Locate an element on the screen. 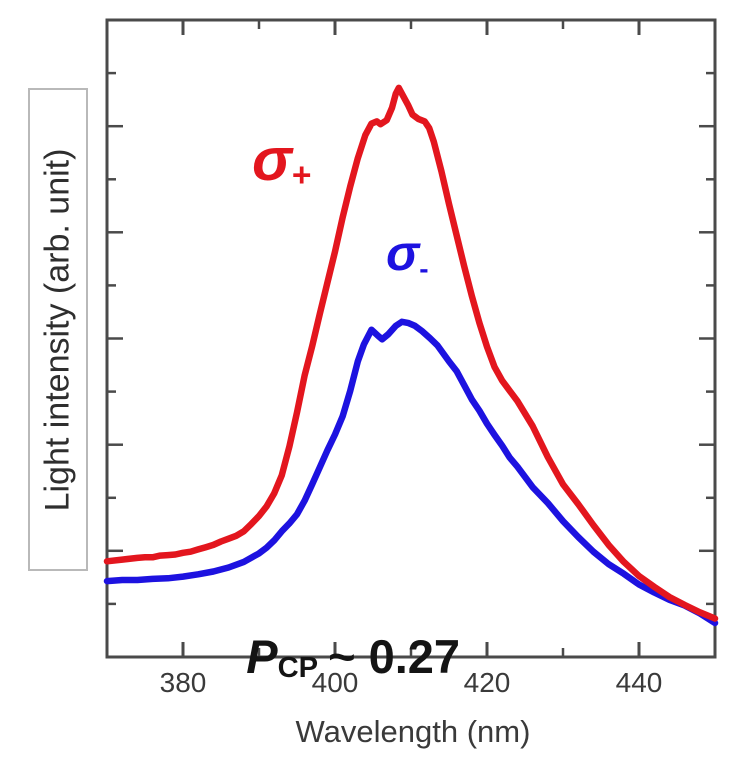 The width and height of the screenshot is (740, 768). sigma-plus-subscript: + is located at coordinates (301, 176).